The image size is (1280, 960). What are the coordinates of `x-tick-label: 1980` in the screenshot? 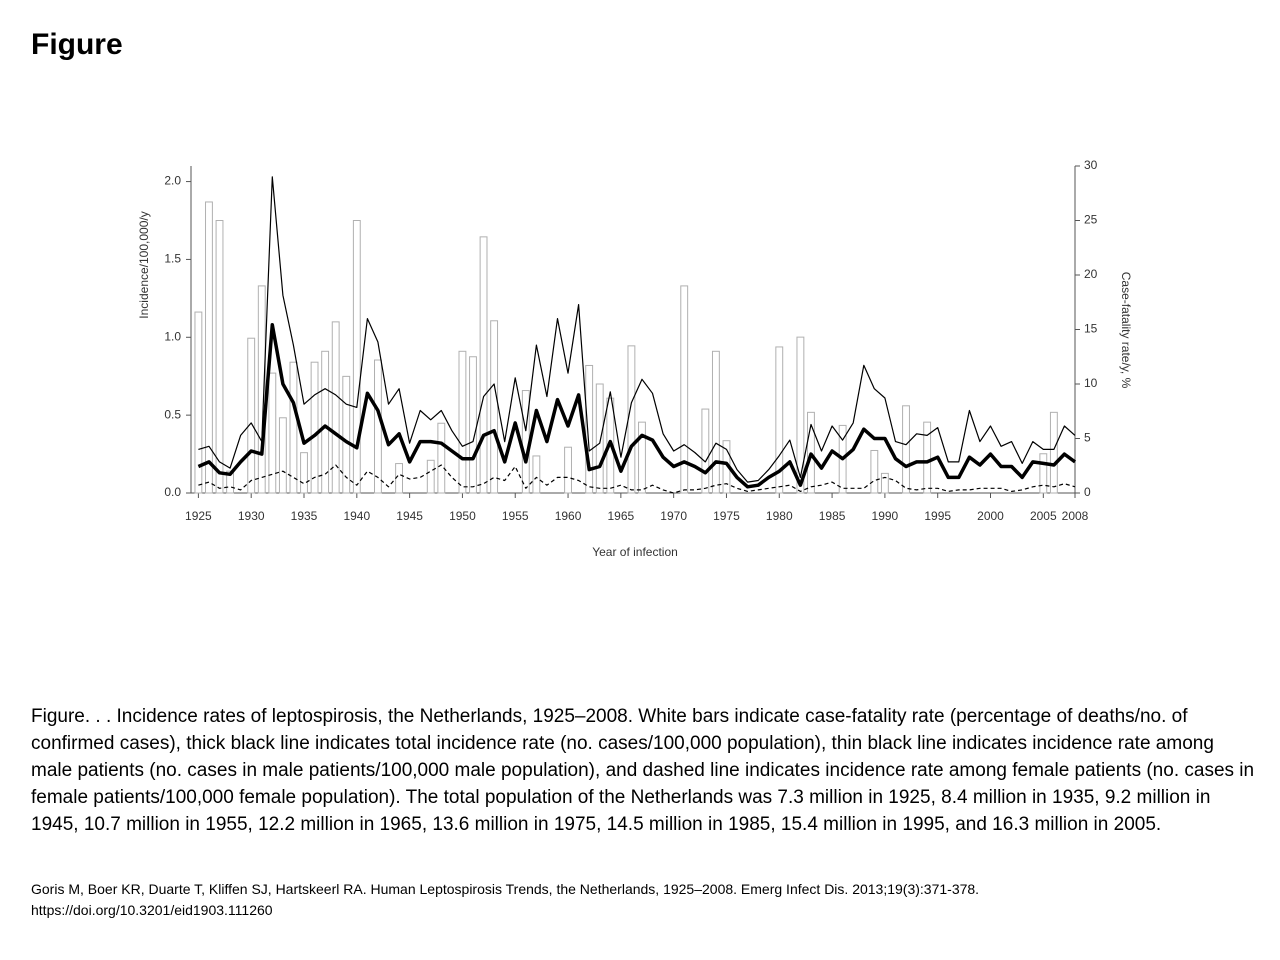 It's located at (779, 516).